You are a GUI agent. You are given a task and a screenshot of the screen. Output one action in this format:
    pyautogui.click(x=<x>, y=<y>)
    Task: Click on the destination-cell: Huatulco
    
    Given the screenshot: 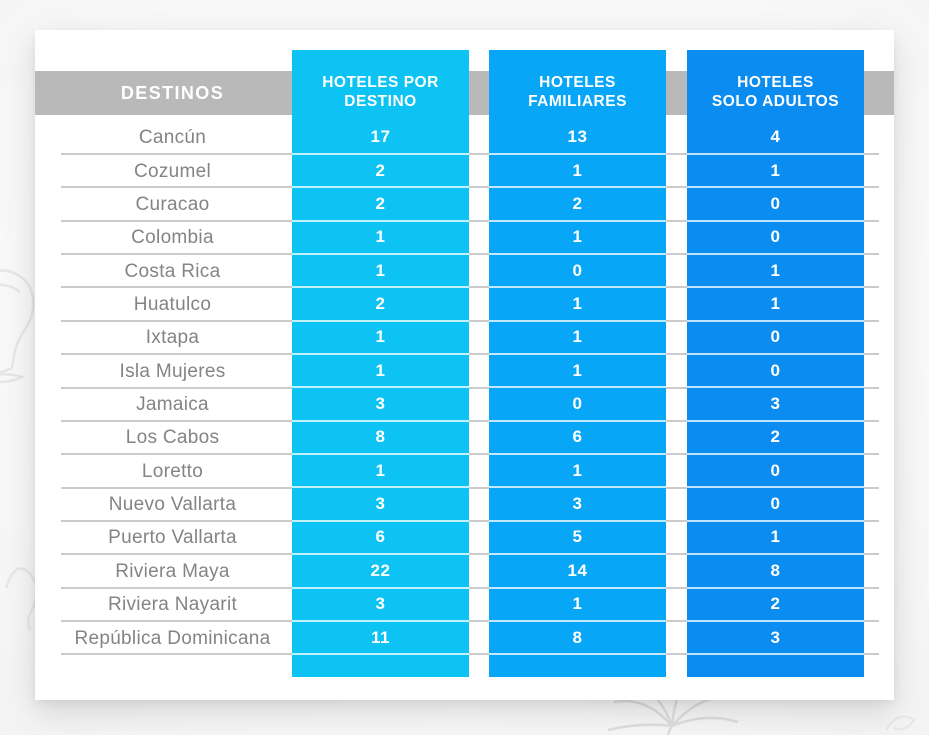 What is the action you would take?
    pyautogui.click(x=172, y=305)
    